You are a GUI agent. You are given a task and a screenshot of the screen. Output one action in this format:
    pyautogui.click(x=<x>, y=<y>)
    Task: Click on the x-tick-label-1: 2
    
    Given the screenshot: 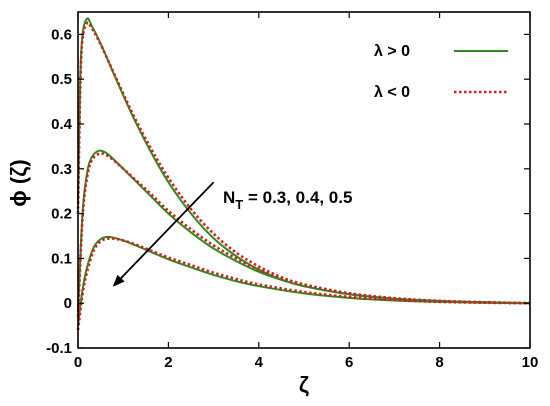 What is the action you would take?
    pyautogui.click(x=168, y=362)
    